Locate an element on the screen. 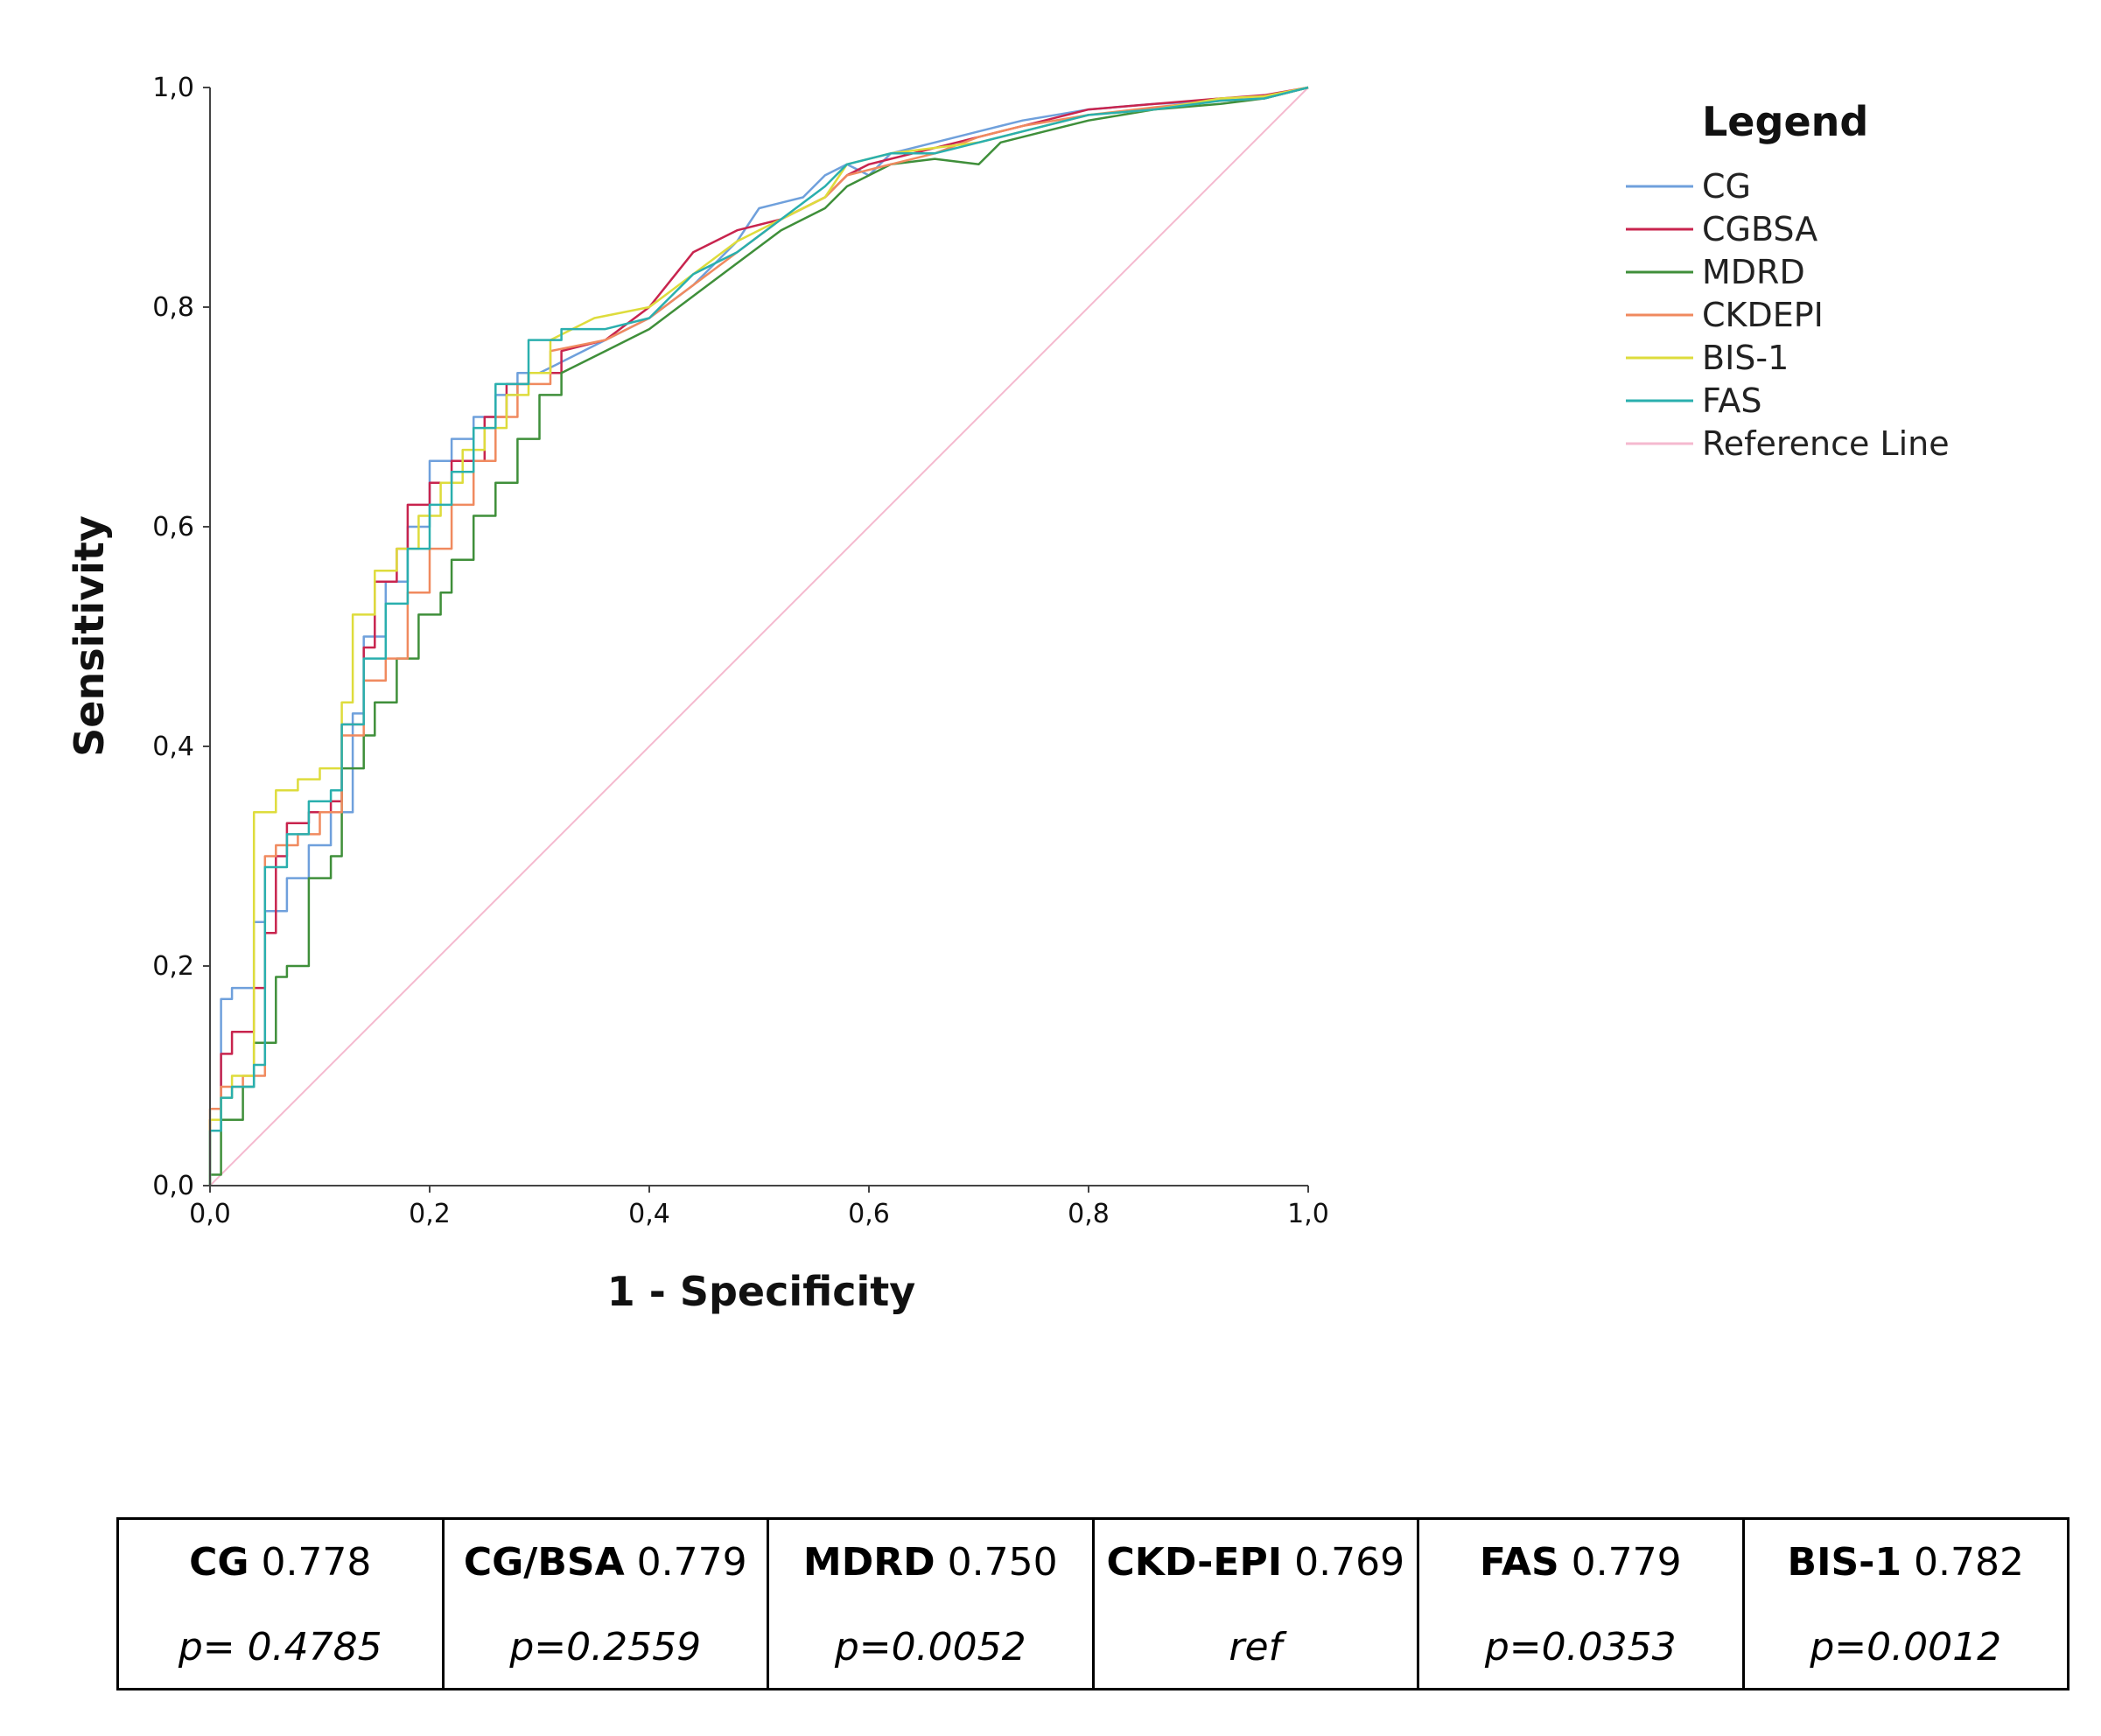  p-value: p=0.2559 is located at coordinates (605, 1647).